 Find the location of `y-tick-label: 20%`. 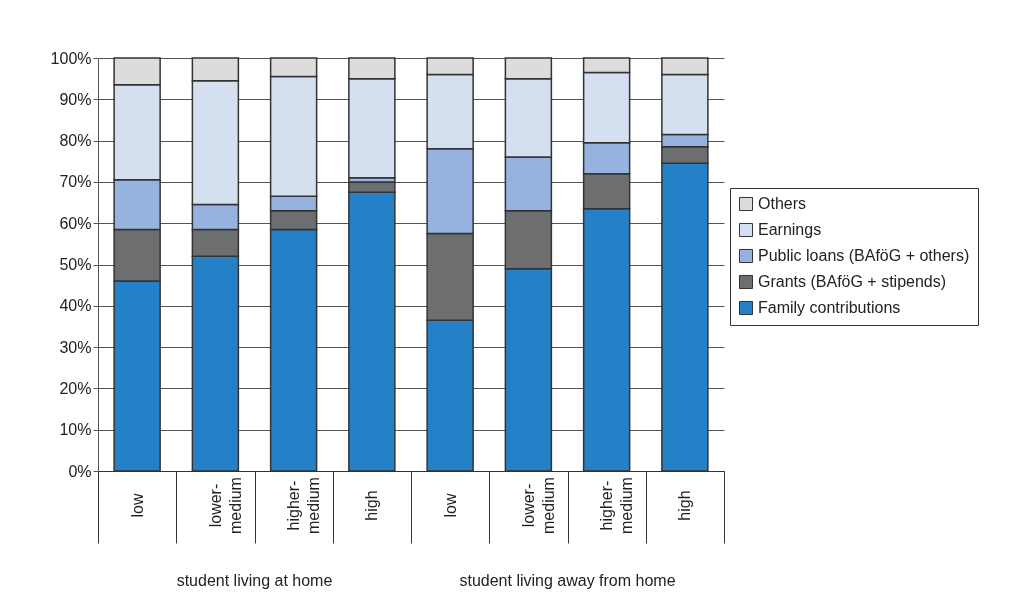

y-tick-label: 20% is located at coordinates (75, 388).